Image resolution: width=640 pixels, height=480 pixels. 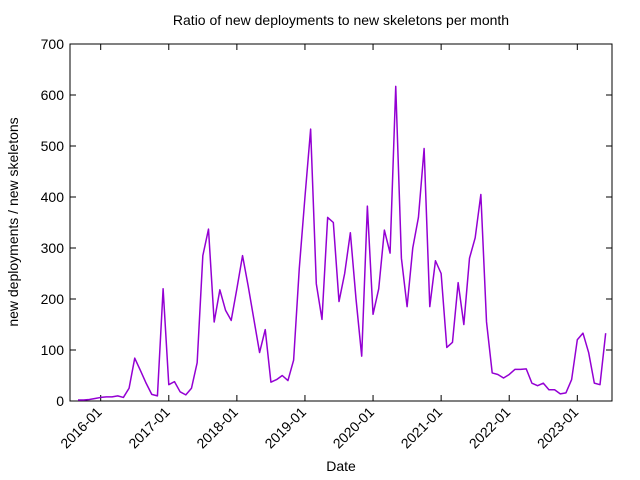 I want to click on x-tick-label: 2023-01, so click(x=558, y=428).